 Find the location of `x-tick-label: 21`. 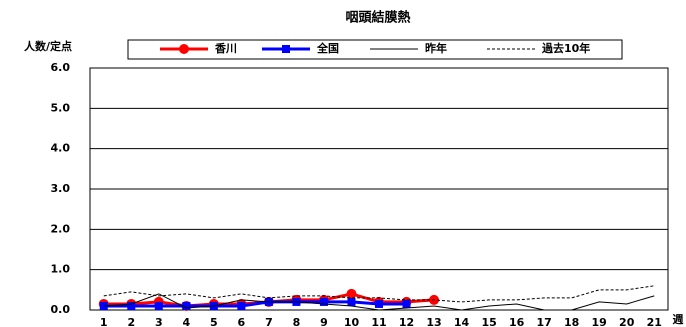

x-tick-label: 21 is located at coordinates (654, 321).